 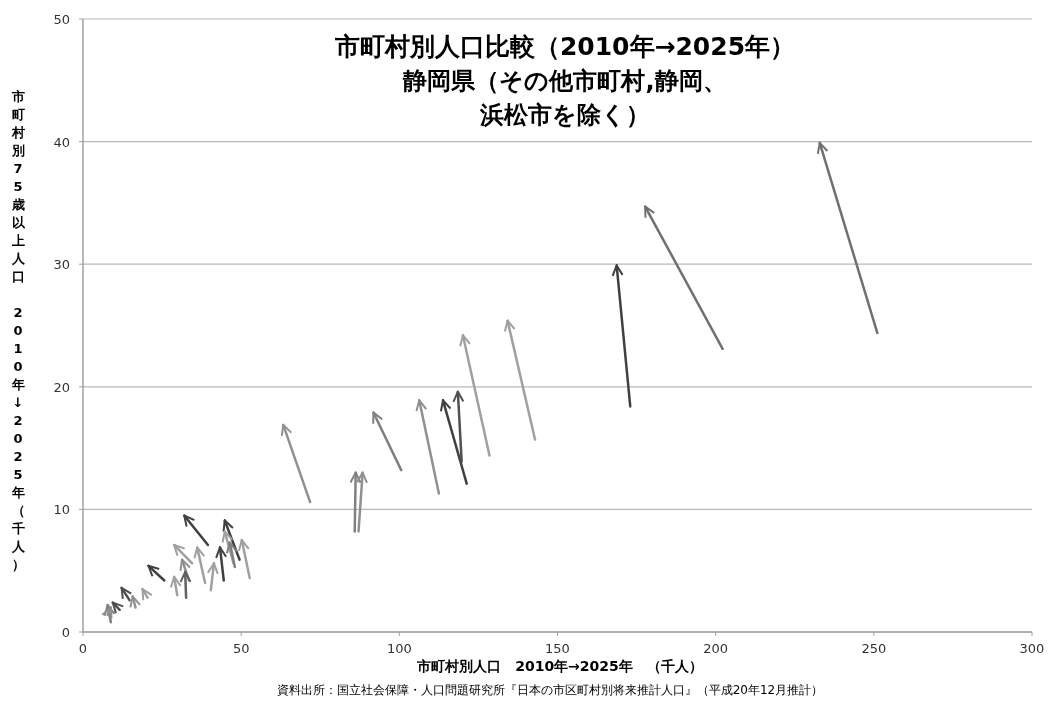 I want to click on x-axis-title: 市町村別人口 2010年→2025年 （千人）, so click(x=560, y=667).